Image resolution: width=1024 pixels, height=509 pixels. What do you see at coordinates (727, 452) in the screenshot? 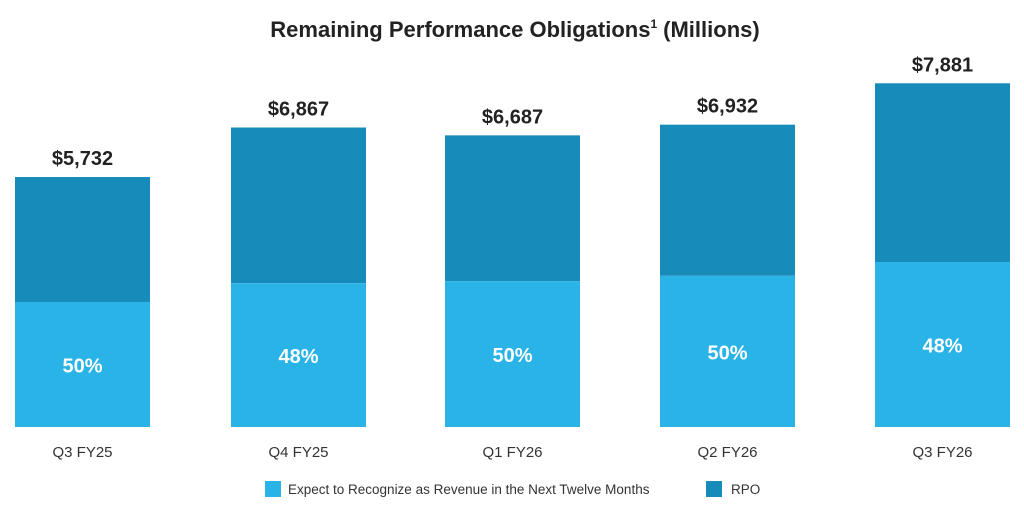
I see `category-label: Q2 FY26` at bounding box center [727, 452].